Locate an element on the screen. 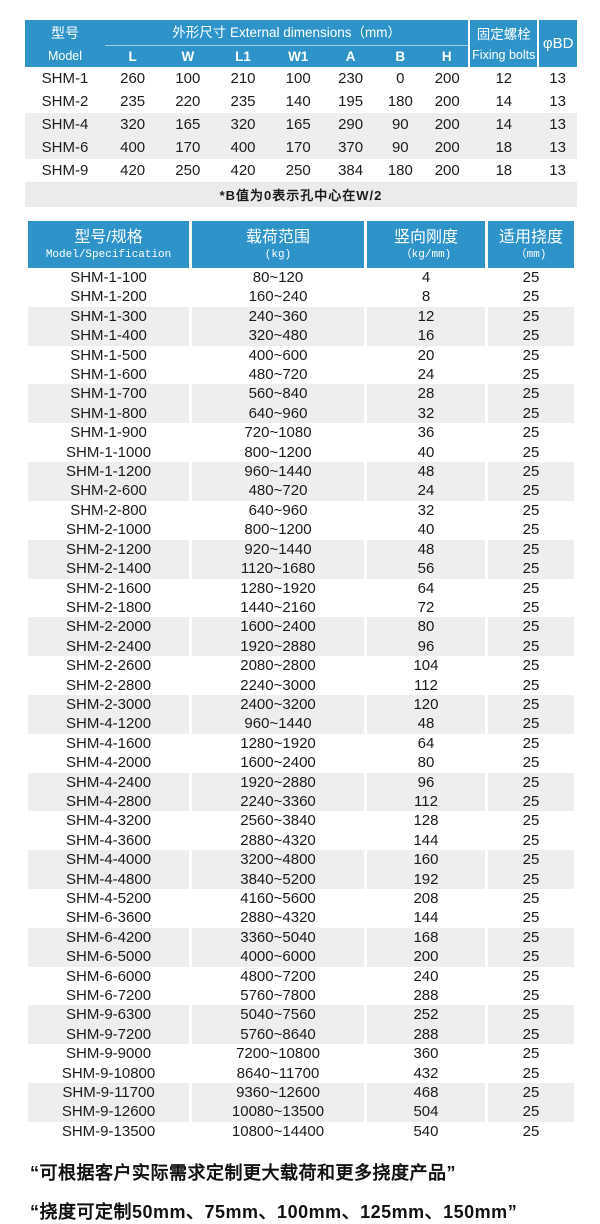  table-row: SHM-2-600 480~720 24 25 is located at coordinates (301, 491).